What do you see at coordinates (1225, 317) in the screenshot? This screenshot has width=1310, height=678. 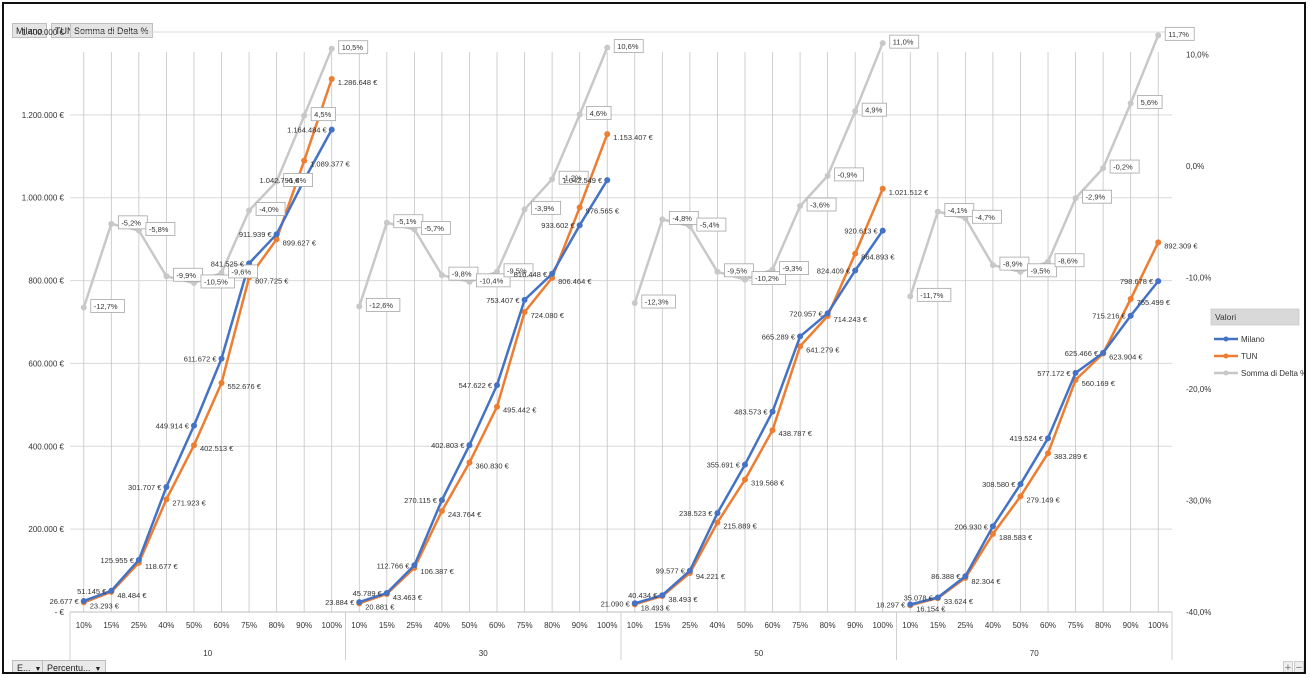 I see `legend-title: Valori` at bounding box center [1225, 317].